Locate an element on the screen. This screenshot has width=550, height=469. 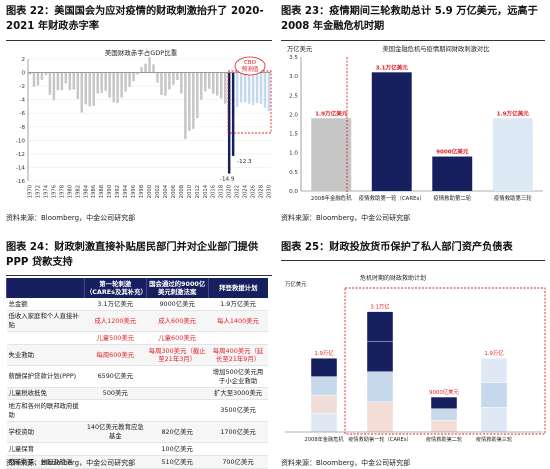
bar-1998 is located at coordinates (141, 70).